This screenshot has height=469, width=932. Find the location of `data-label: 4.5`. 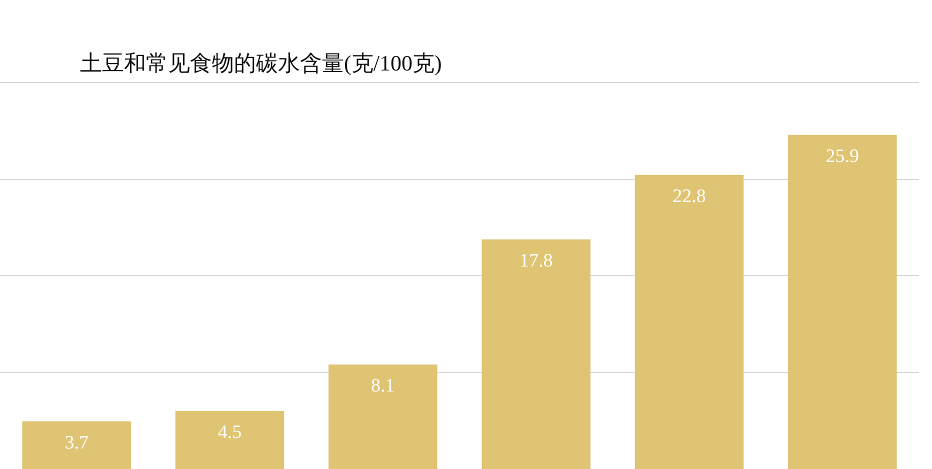

data-label: 4.5 is located at coordinates (230, 432).